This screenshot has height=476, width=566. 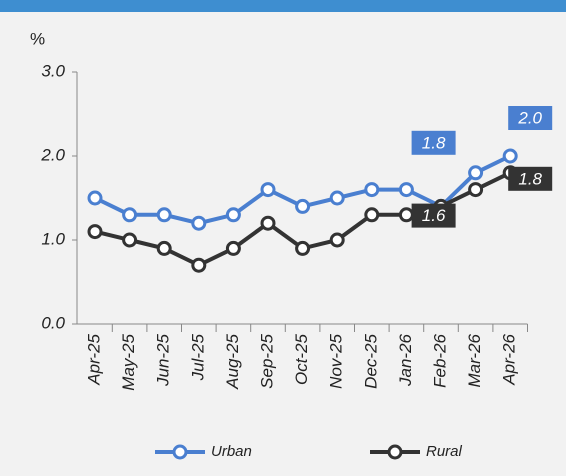 I want to click on x-tick-label: Feb-26, so click(x=439, y=360).